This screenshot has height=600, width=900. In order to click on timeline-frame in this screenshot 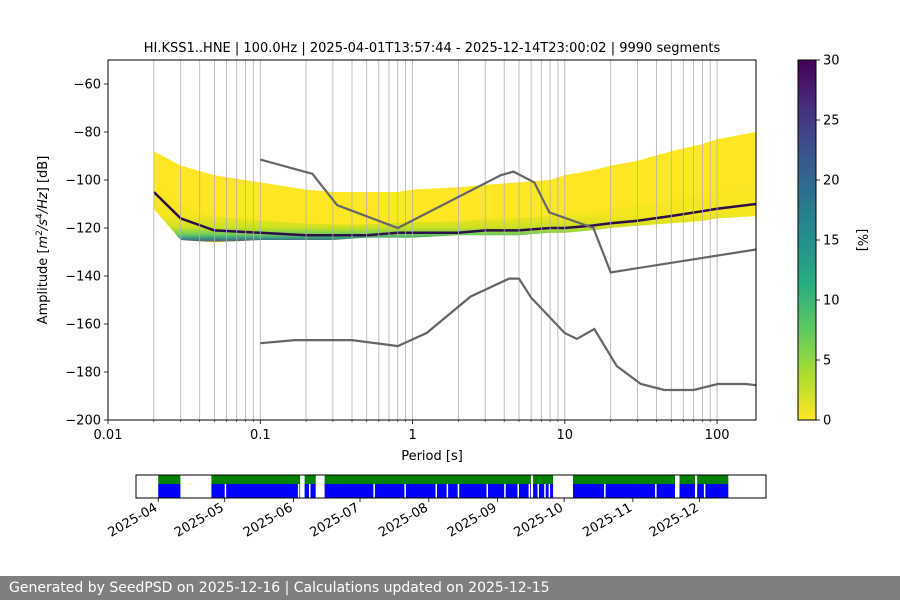, I will do `click(451, 486)`.